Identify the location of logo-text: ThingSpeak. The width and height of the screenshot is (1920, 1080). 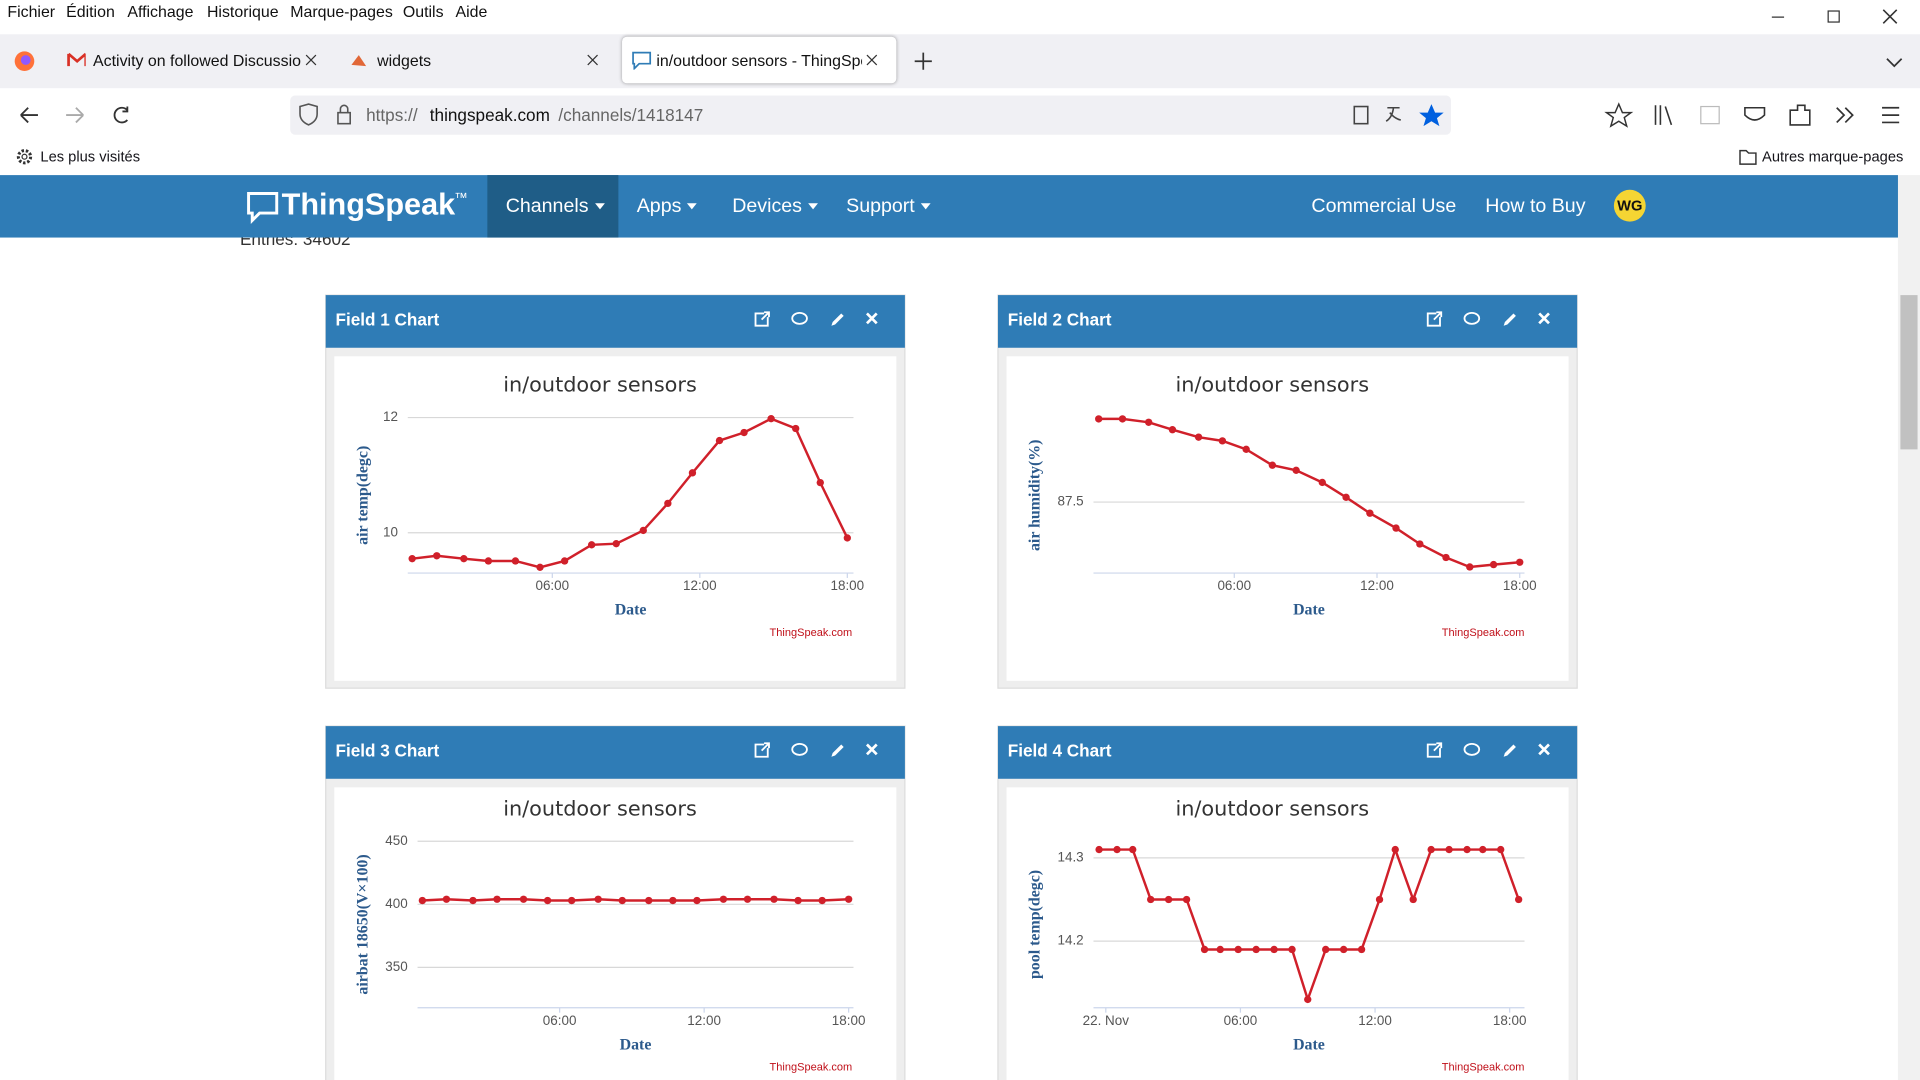
(368, 206).